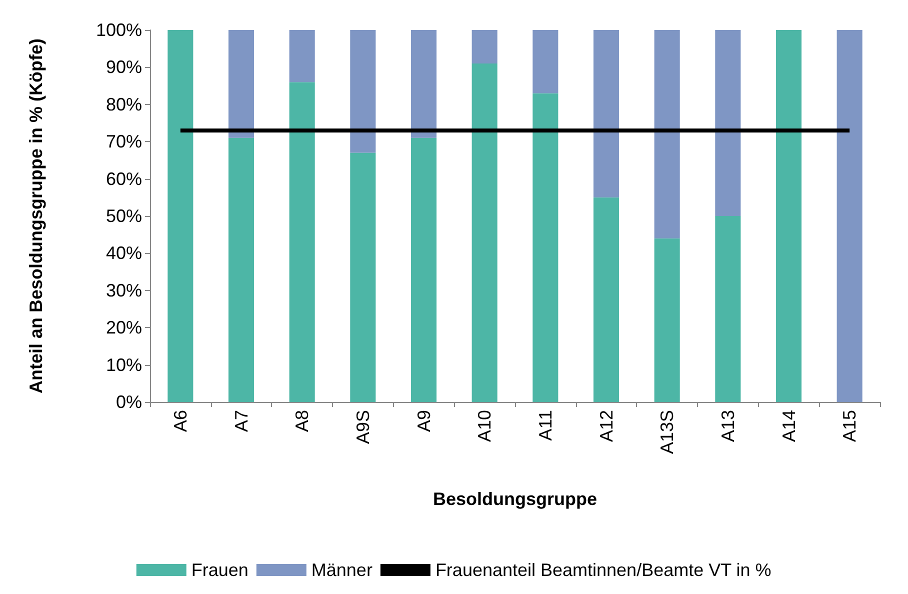 This screenshot has height=594, width=908. Describe the element at coordinates (341, 570) in the screenshot. I see `legend-label: Männer` at that location.